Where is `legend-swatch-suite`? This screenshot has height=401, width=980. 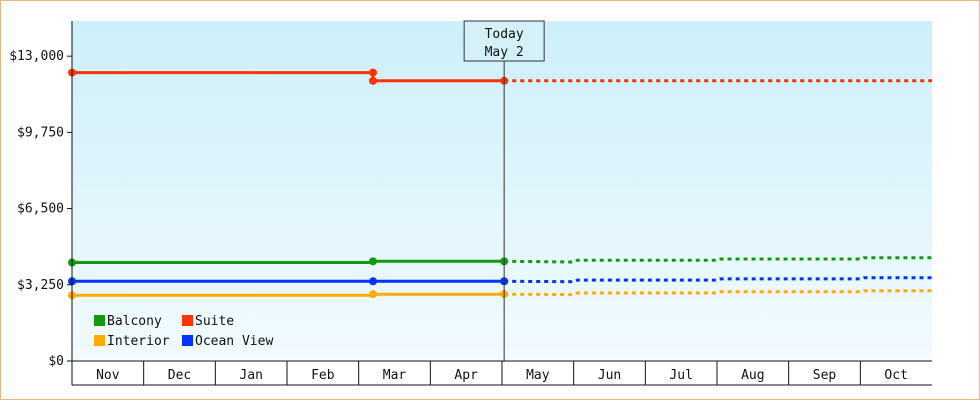
legend-swatch-suite is located at coordinates (187, 320).